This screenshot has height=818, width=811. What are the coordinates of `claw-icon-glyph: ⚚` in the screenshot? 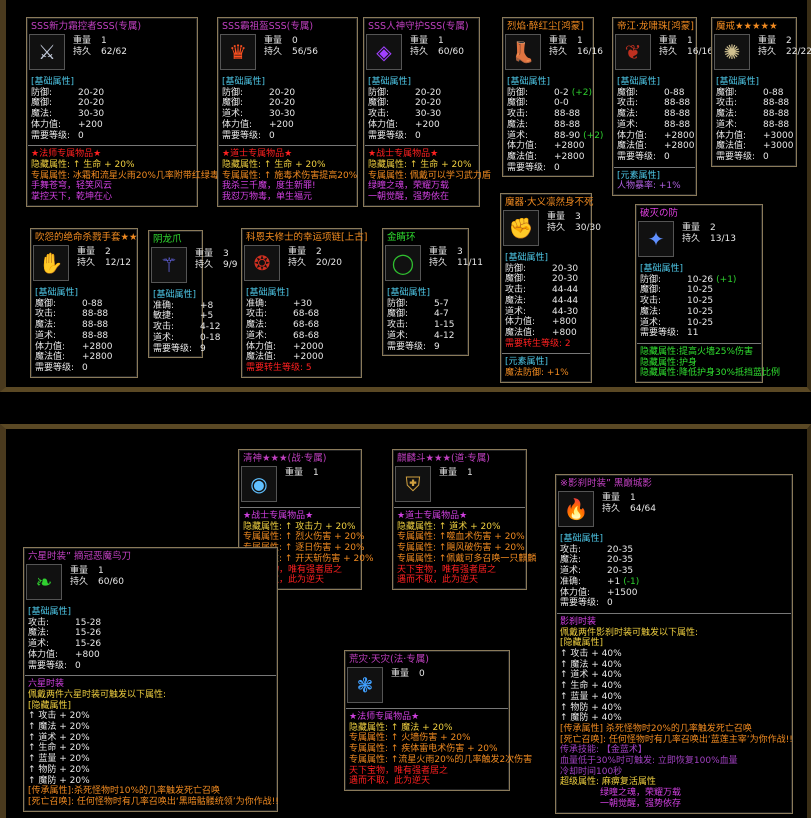 It's located at (169, 264).